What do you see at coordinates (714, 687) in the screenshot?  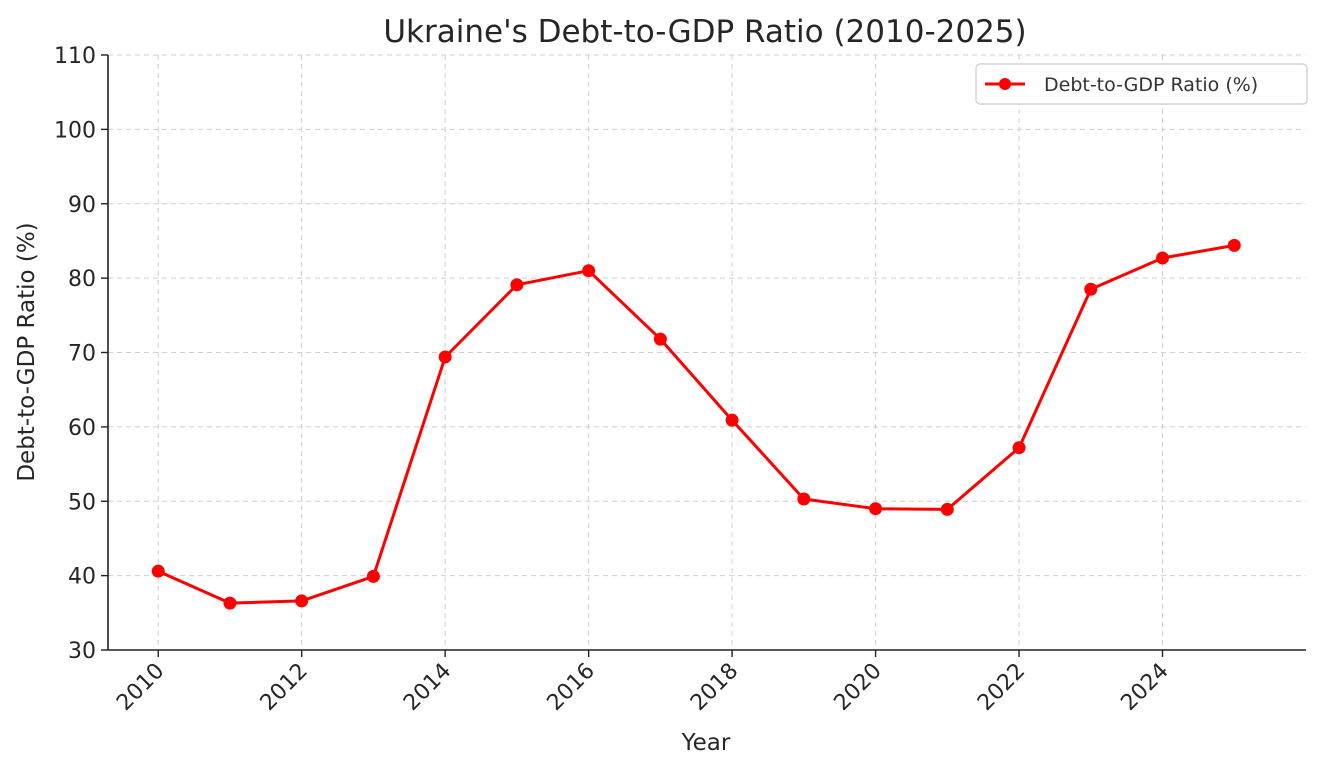 I see `x-tick-label: 2018` at bounding box center [714, 687].